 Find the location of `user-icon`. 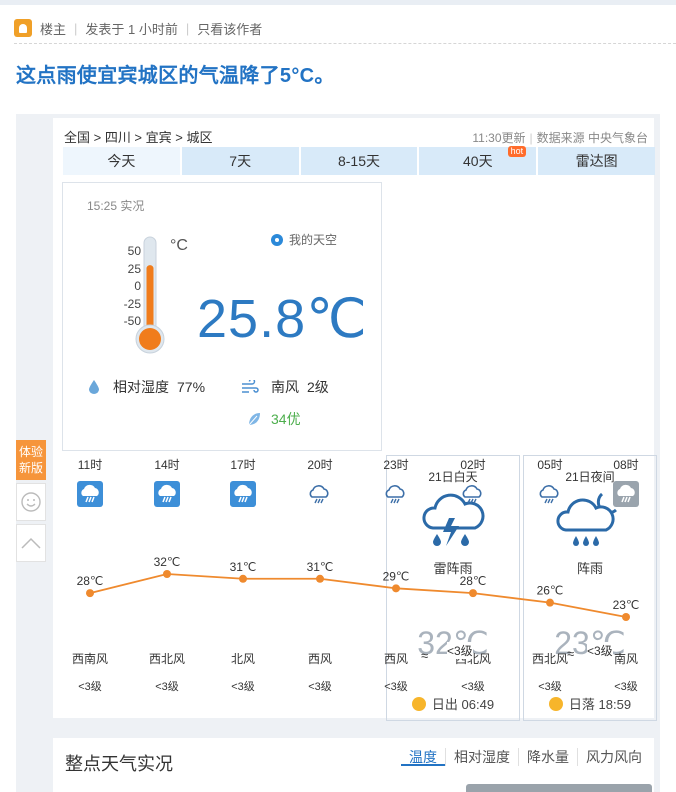

user-icon is located at coordinates (23, 28).